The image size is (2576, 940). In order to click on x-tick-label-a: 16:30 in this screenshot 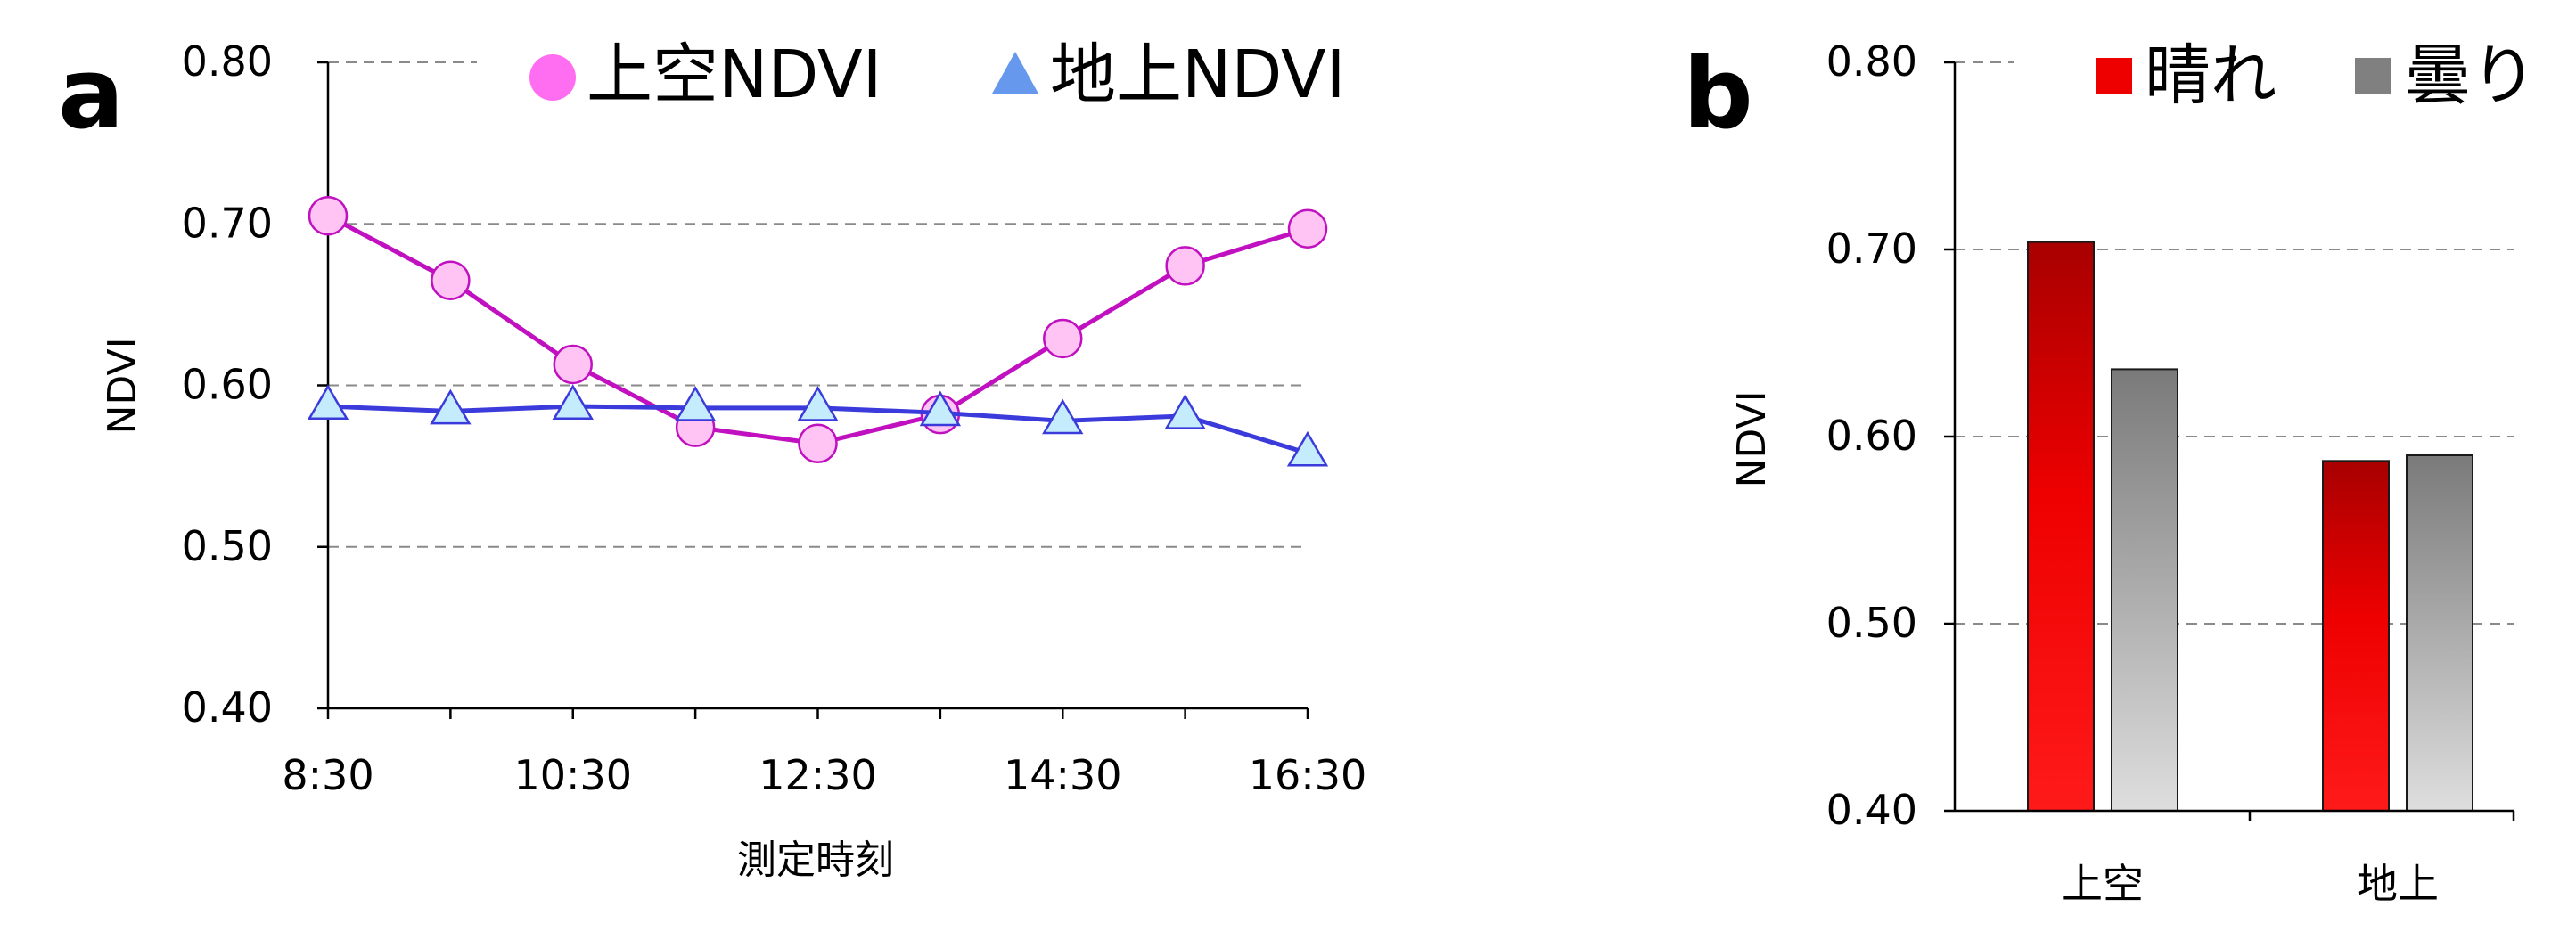, I will do `click(1308, 775)`.